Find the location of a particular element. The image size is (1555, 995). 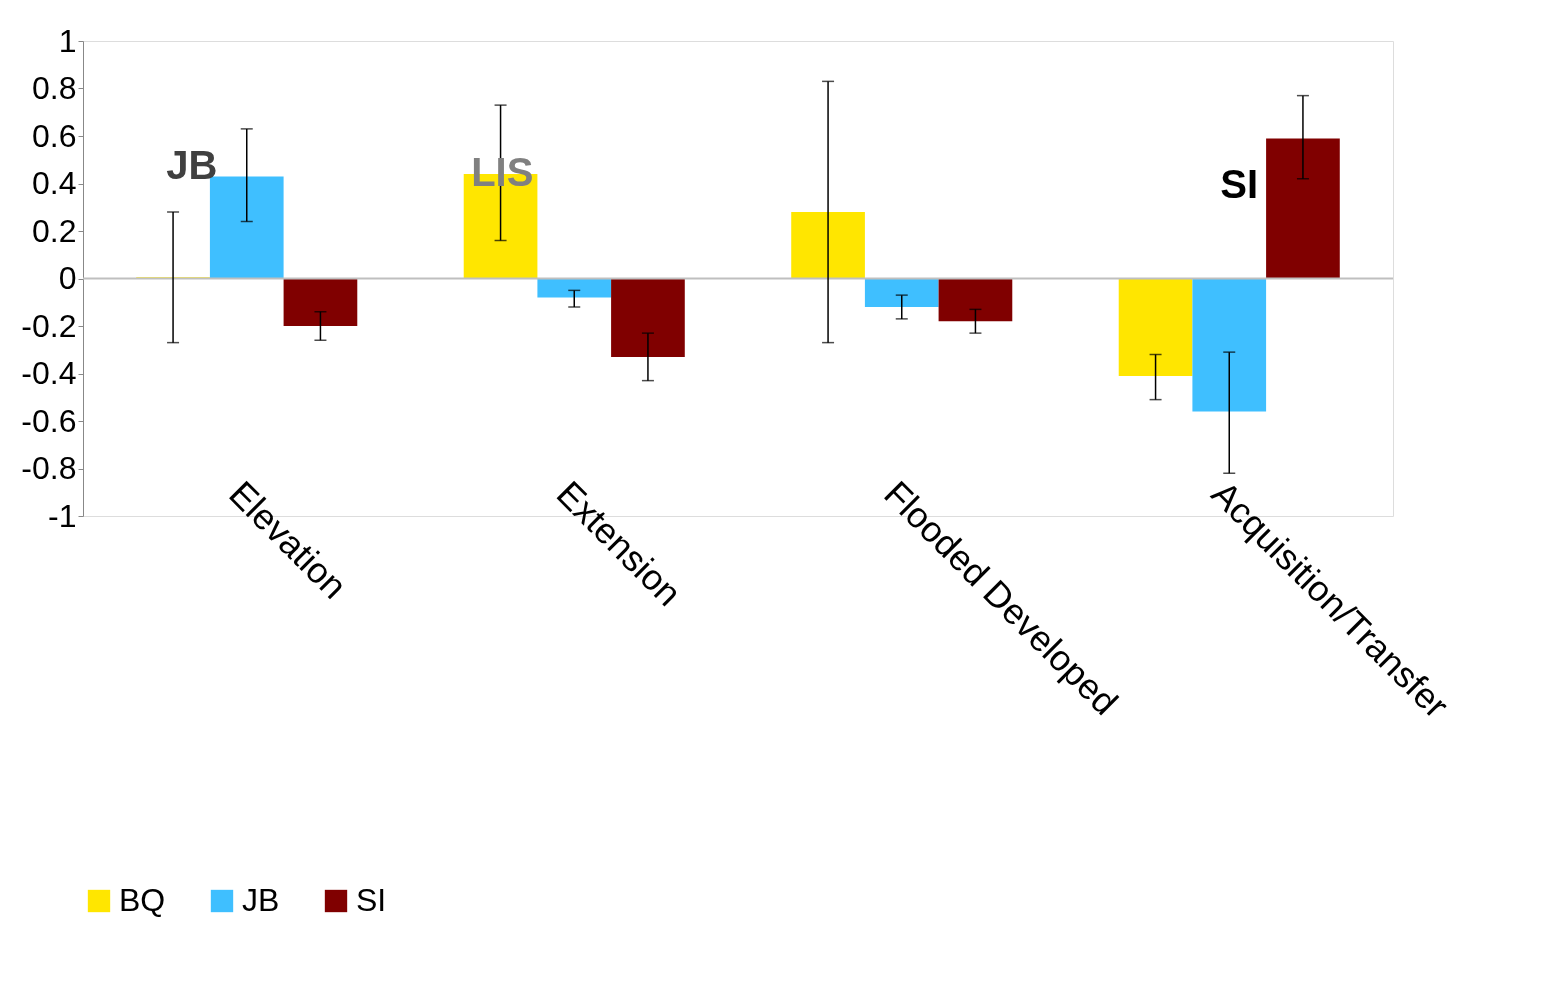

y-tick-label: 0.4 is located at coordinates (54, 183).